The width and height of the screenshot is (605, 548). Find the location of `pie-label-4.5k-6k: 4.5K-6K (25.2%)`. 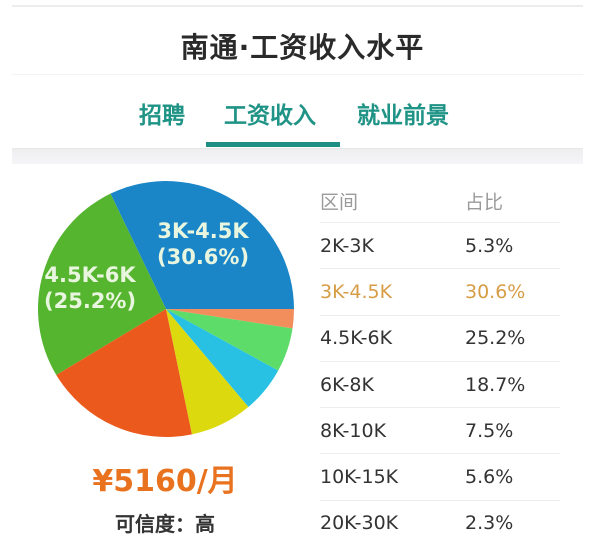

pie-label-4.5k-6k: 4.5K-6K (25.2%) is located at coordinates (90, 288).